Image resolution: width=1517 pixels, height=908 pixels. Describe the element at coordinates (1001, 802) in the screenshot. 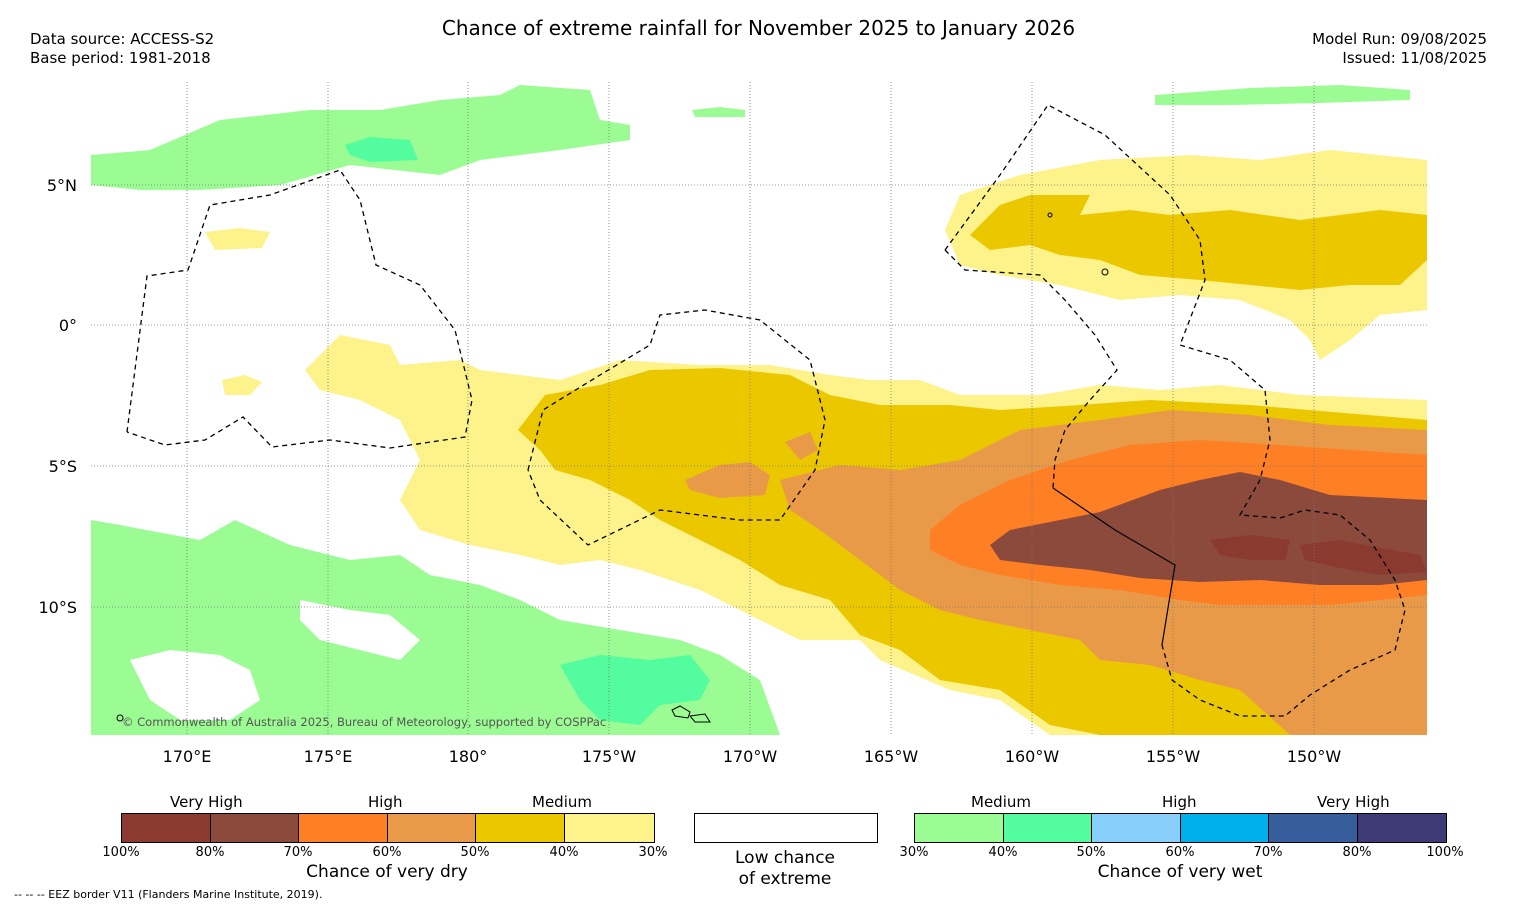

I see `wet-category-medium: Medium` at that location.